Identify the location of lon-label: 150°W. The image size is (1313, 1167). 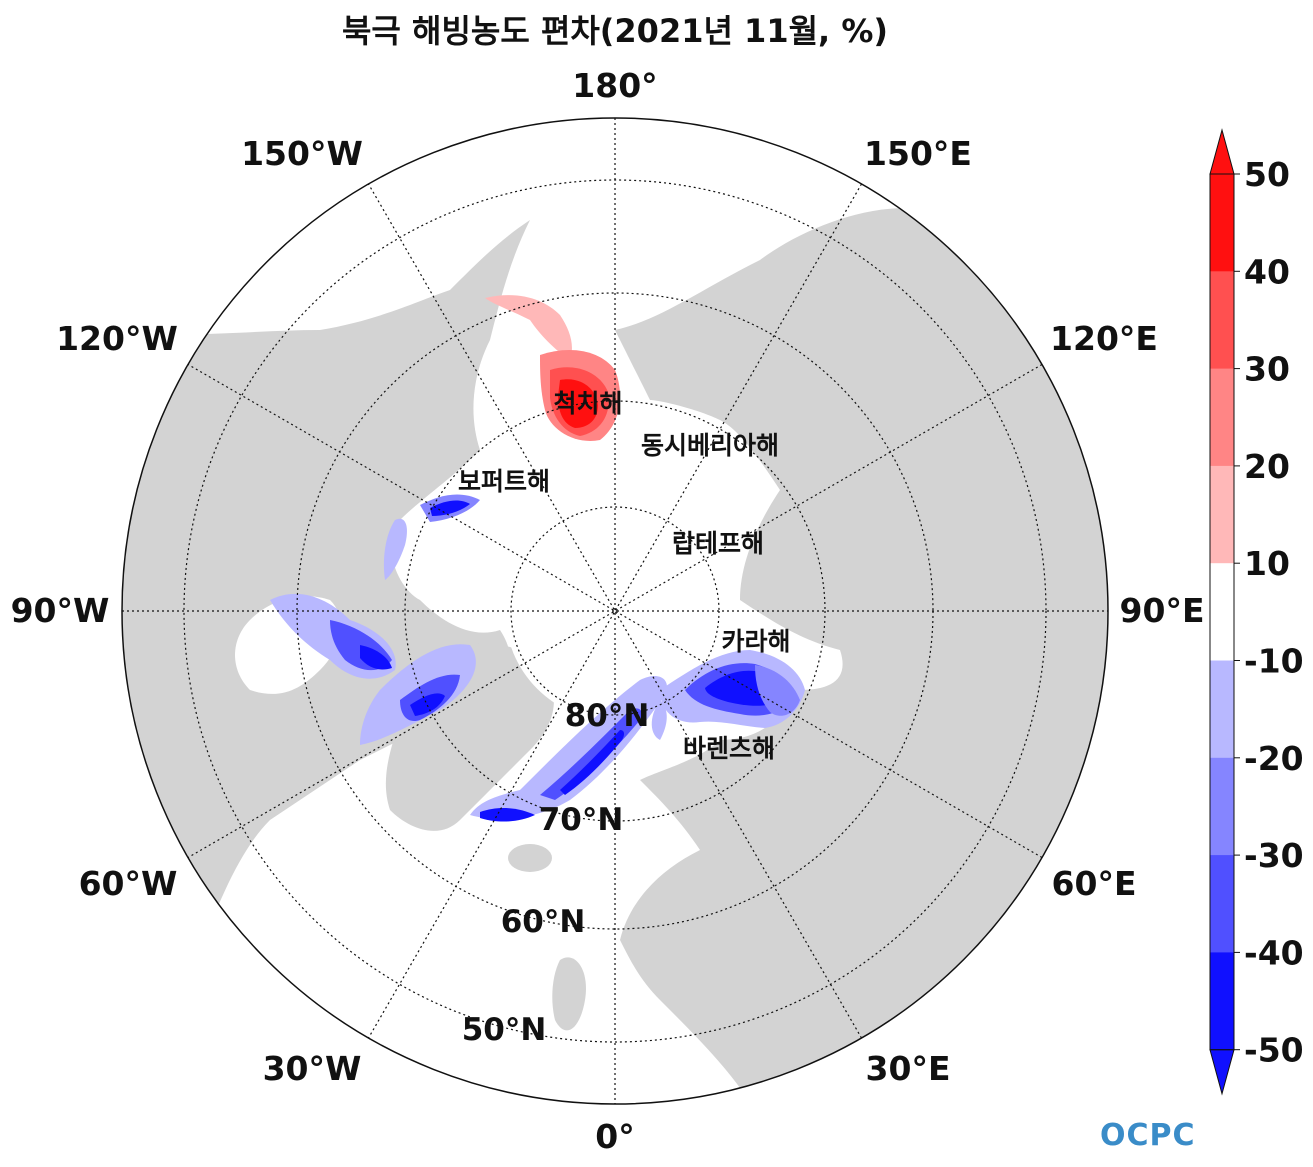
(302, 153).